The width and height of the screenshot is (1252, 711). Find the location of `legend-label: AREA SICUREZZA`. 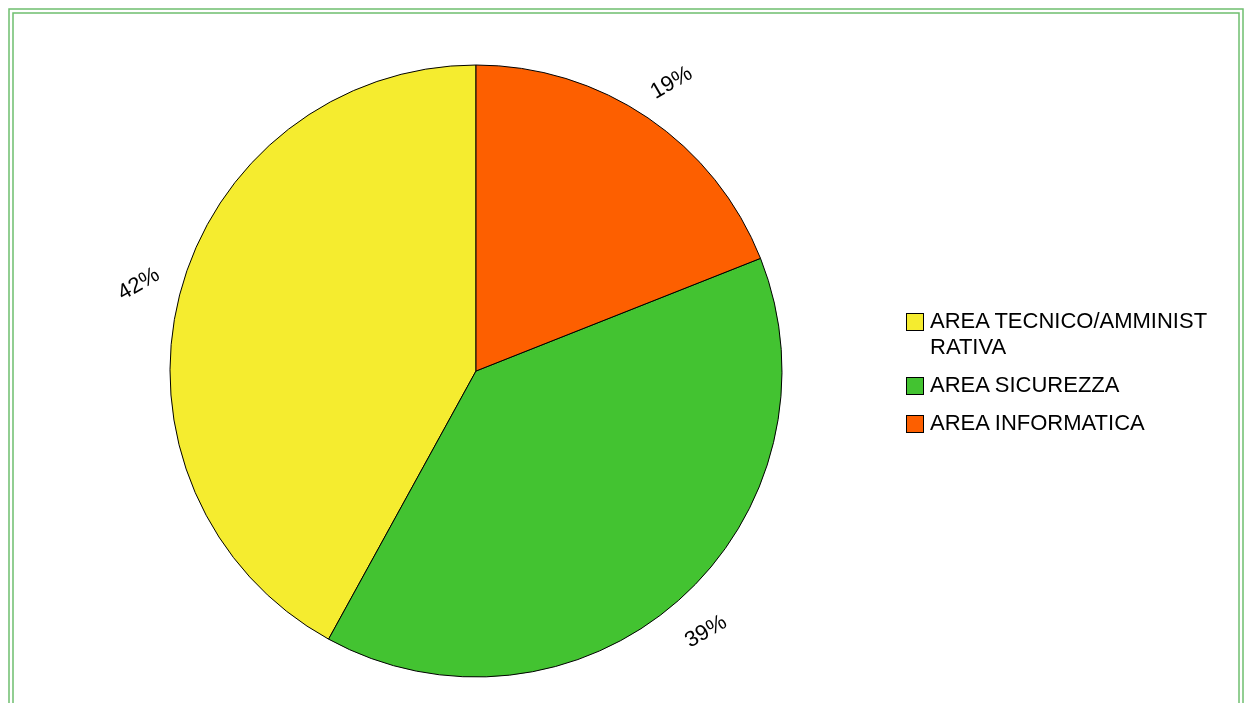

legend-label: AREA SICUREZZA is located at coordinates (1025, 385).